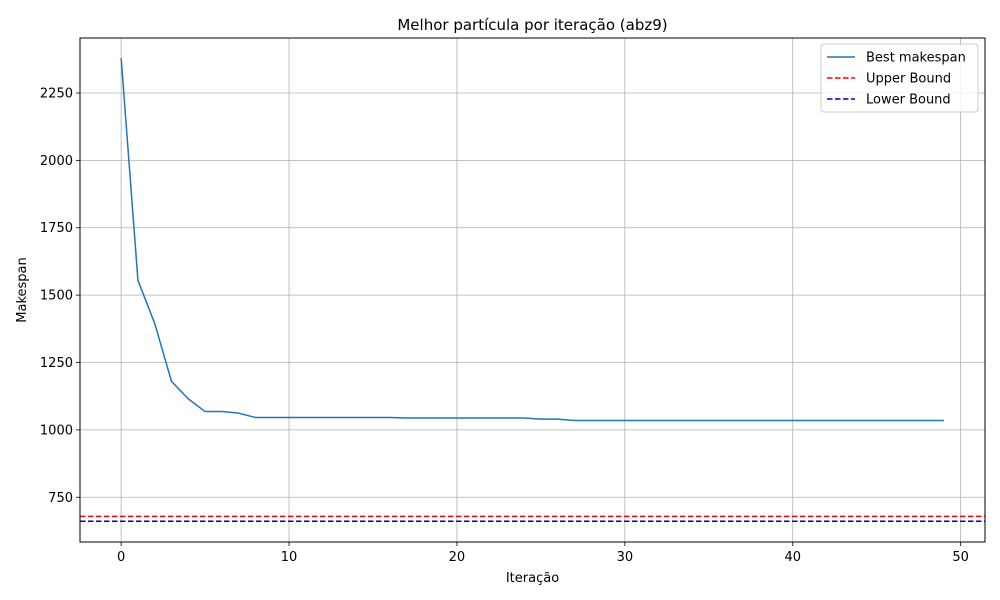 The height and width of the screenshot is (600, 1000). What do you see at coordinates (56, 296) in the screenshot?
I see `y-tick-label: 1500` at bounding box center [56, 296].